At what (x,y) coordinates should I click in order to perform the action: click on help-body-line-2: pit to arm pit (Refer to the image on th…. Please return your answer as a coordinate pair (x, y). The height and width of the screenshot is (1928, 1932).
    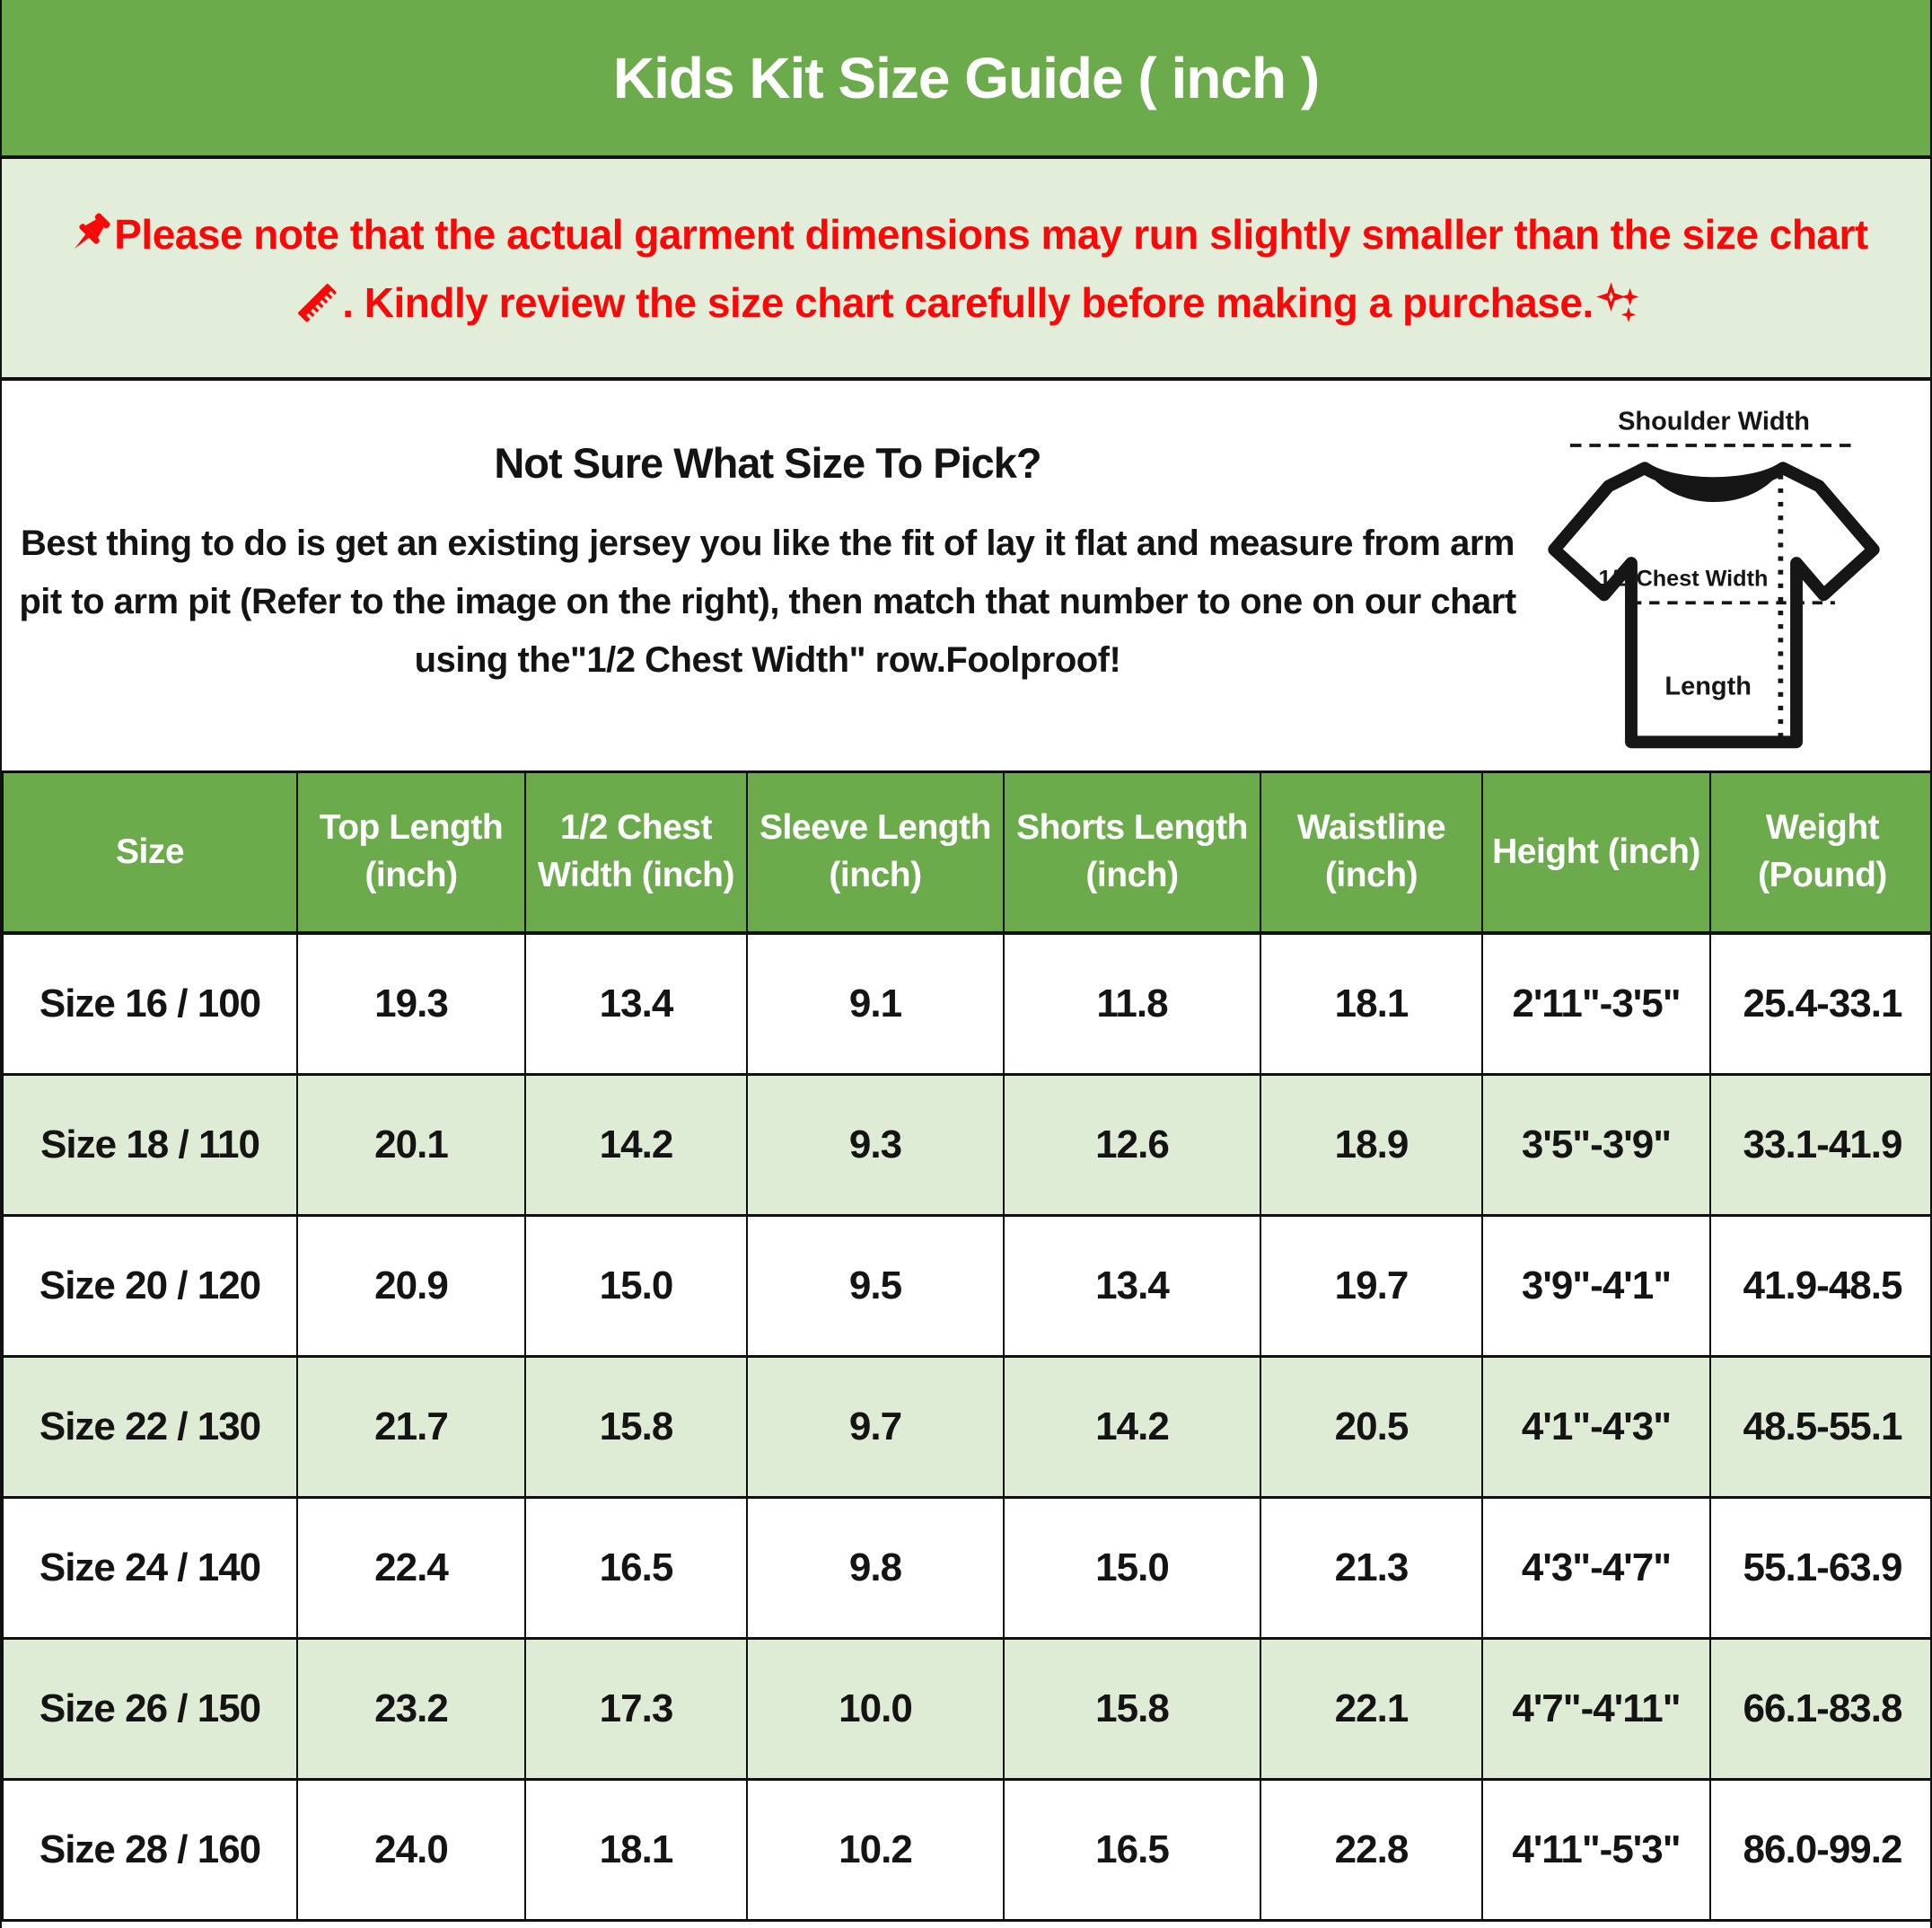
    Looking at the image, I should click on (767, 601).